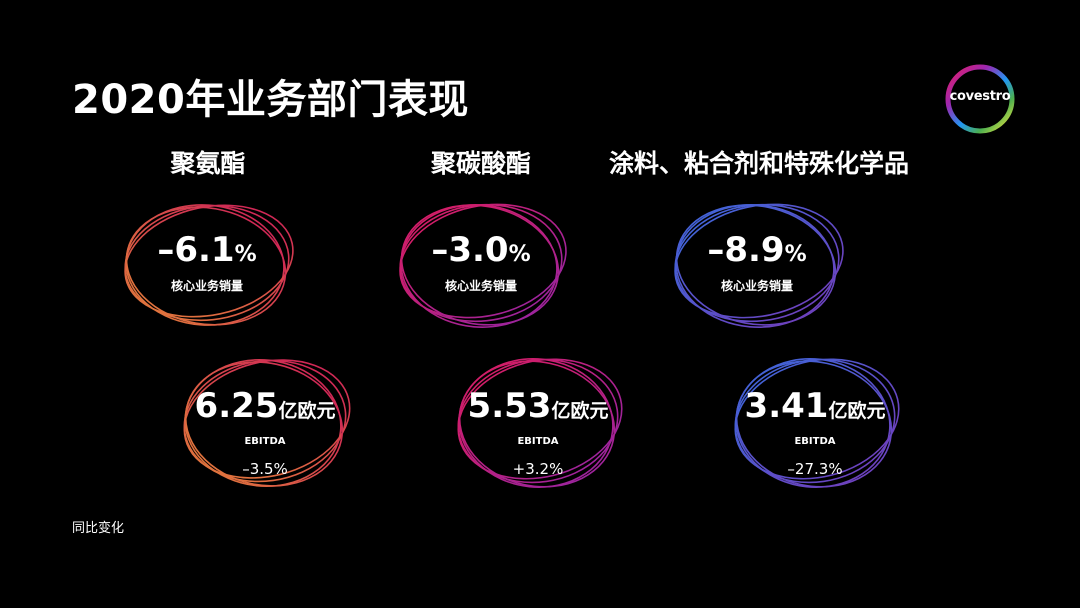 The height and width of the screenshot is (608, 1080). I want to click on logo-ring-icon, so click(980, 99).